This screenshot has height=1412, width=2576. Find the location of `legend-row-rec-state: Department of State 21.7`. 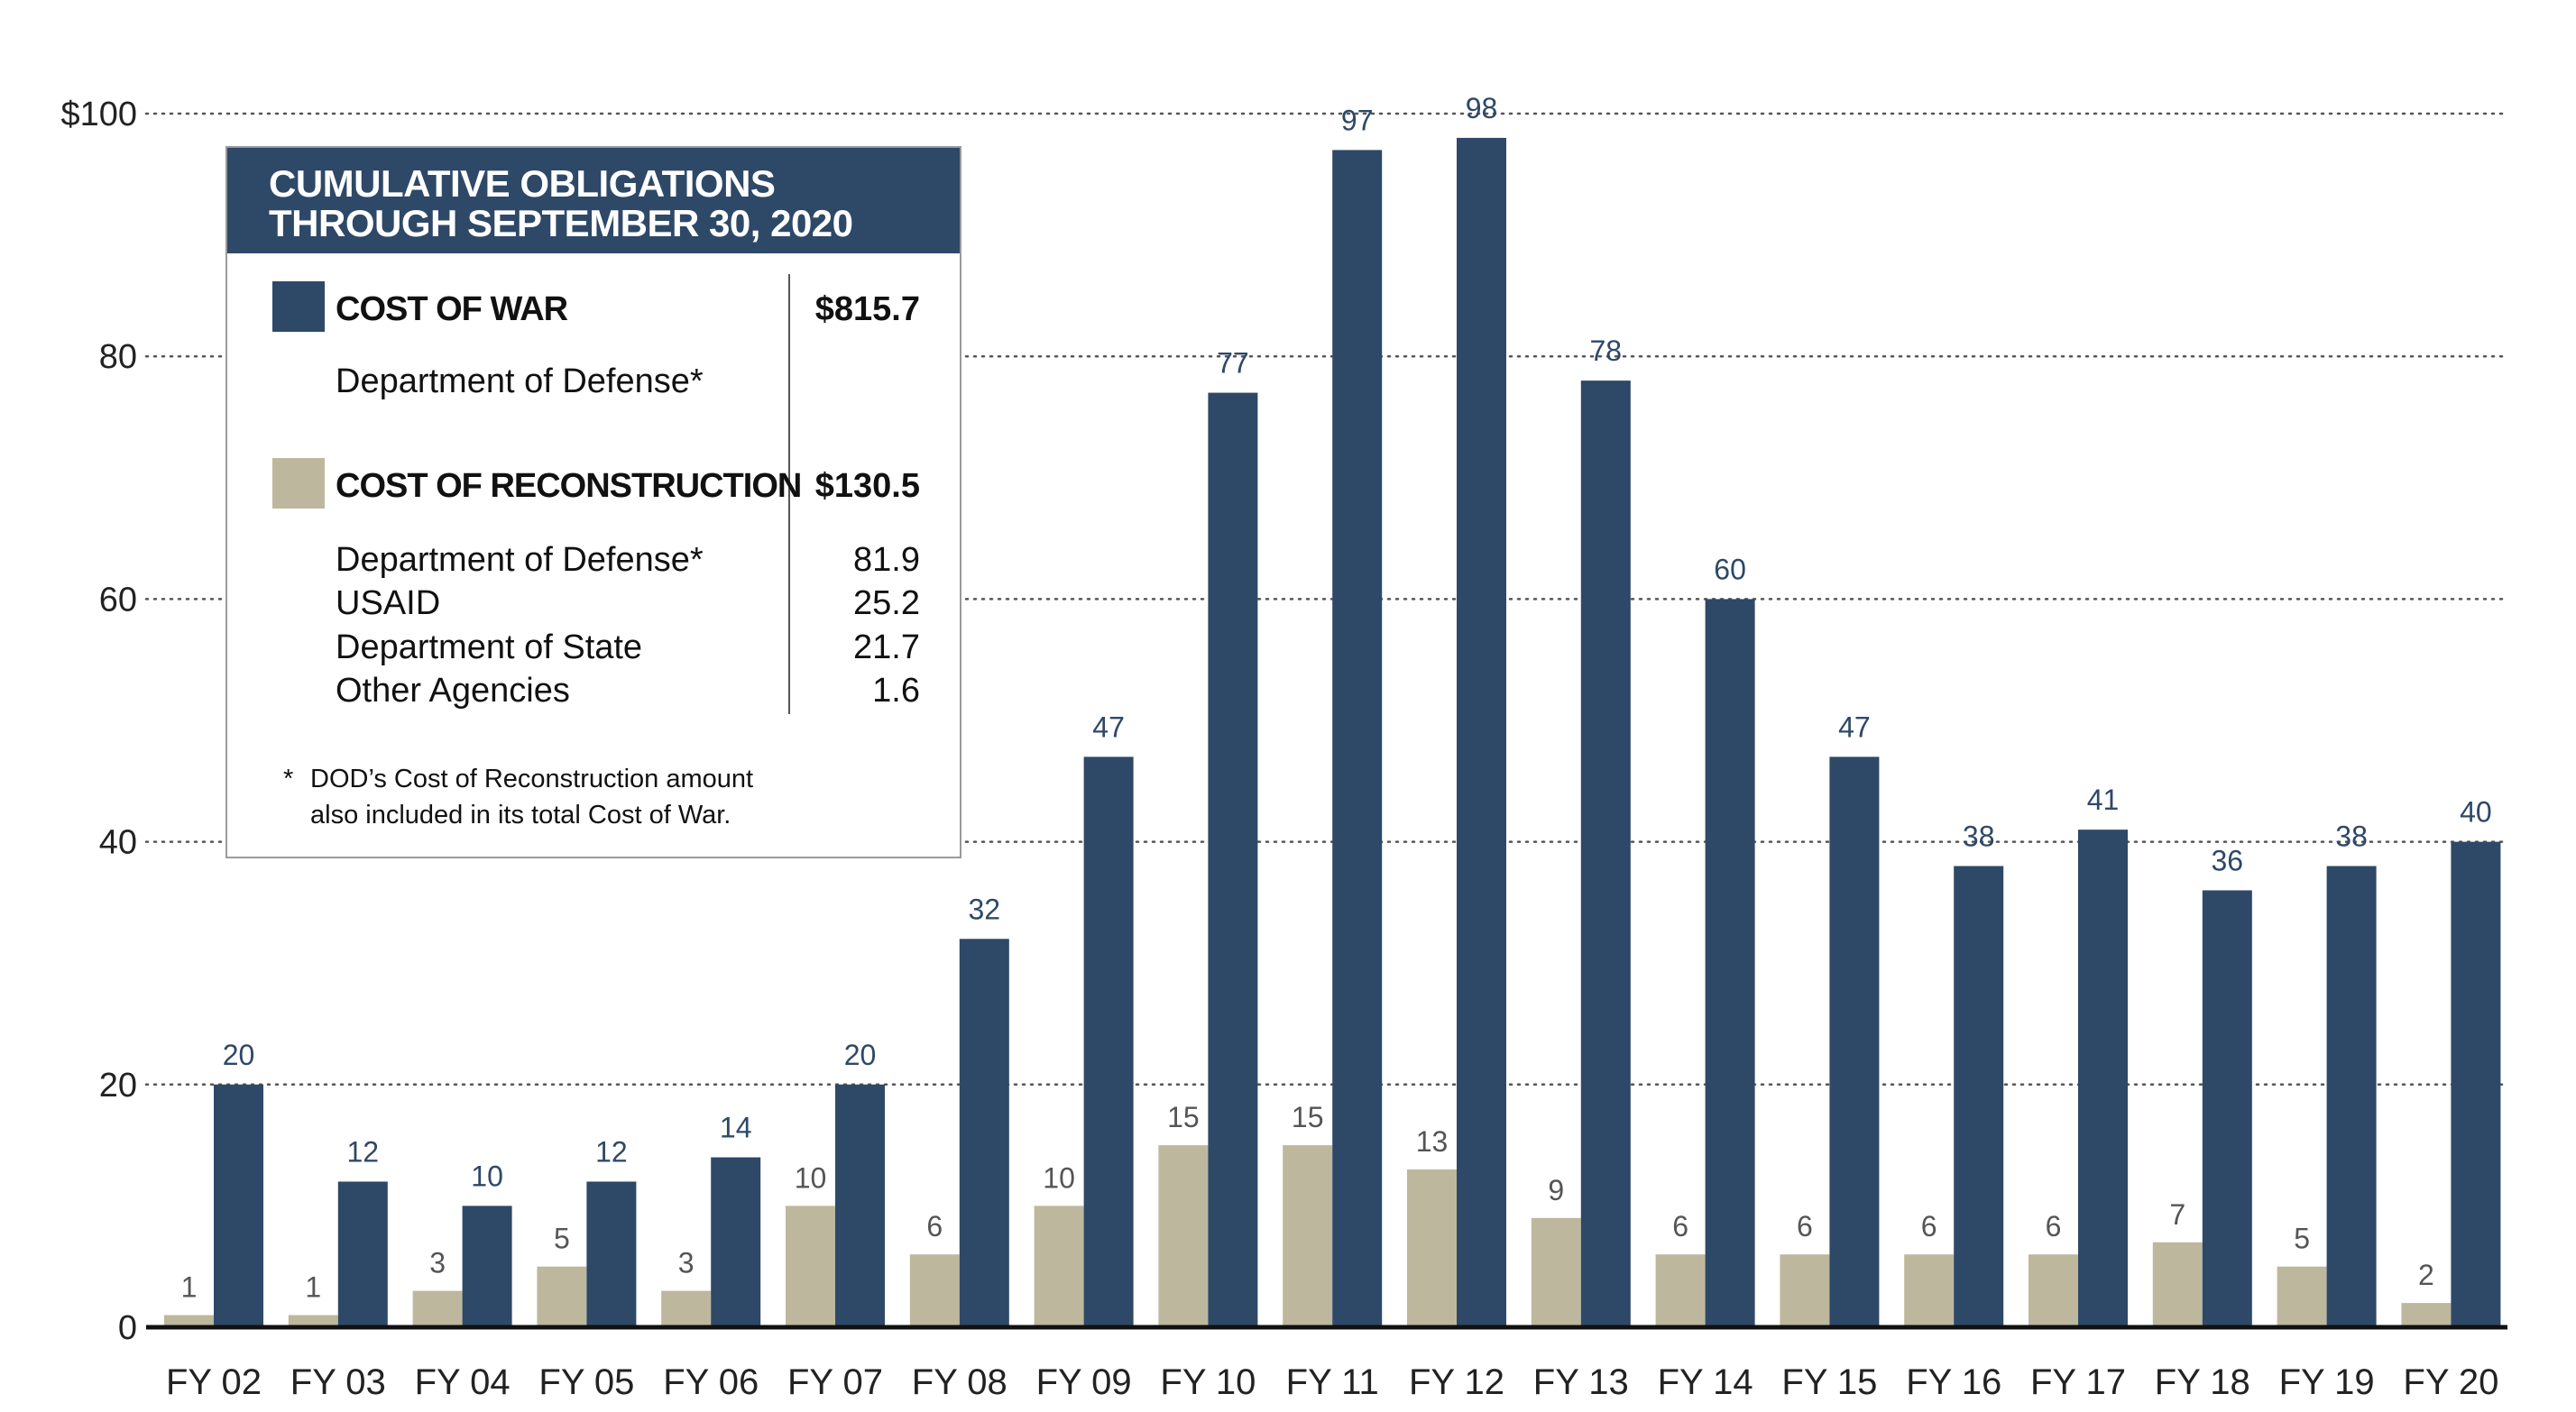

legend-row-rec-state: Department of State 21.7 is located at coordinates (593, 648).